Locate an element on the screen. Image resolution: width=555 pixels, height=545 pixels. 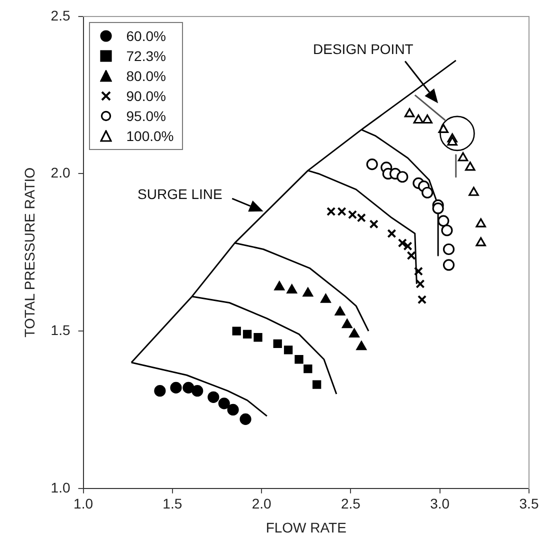
x-tick-label: 3.5 is located at coordinates (529, 504).